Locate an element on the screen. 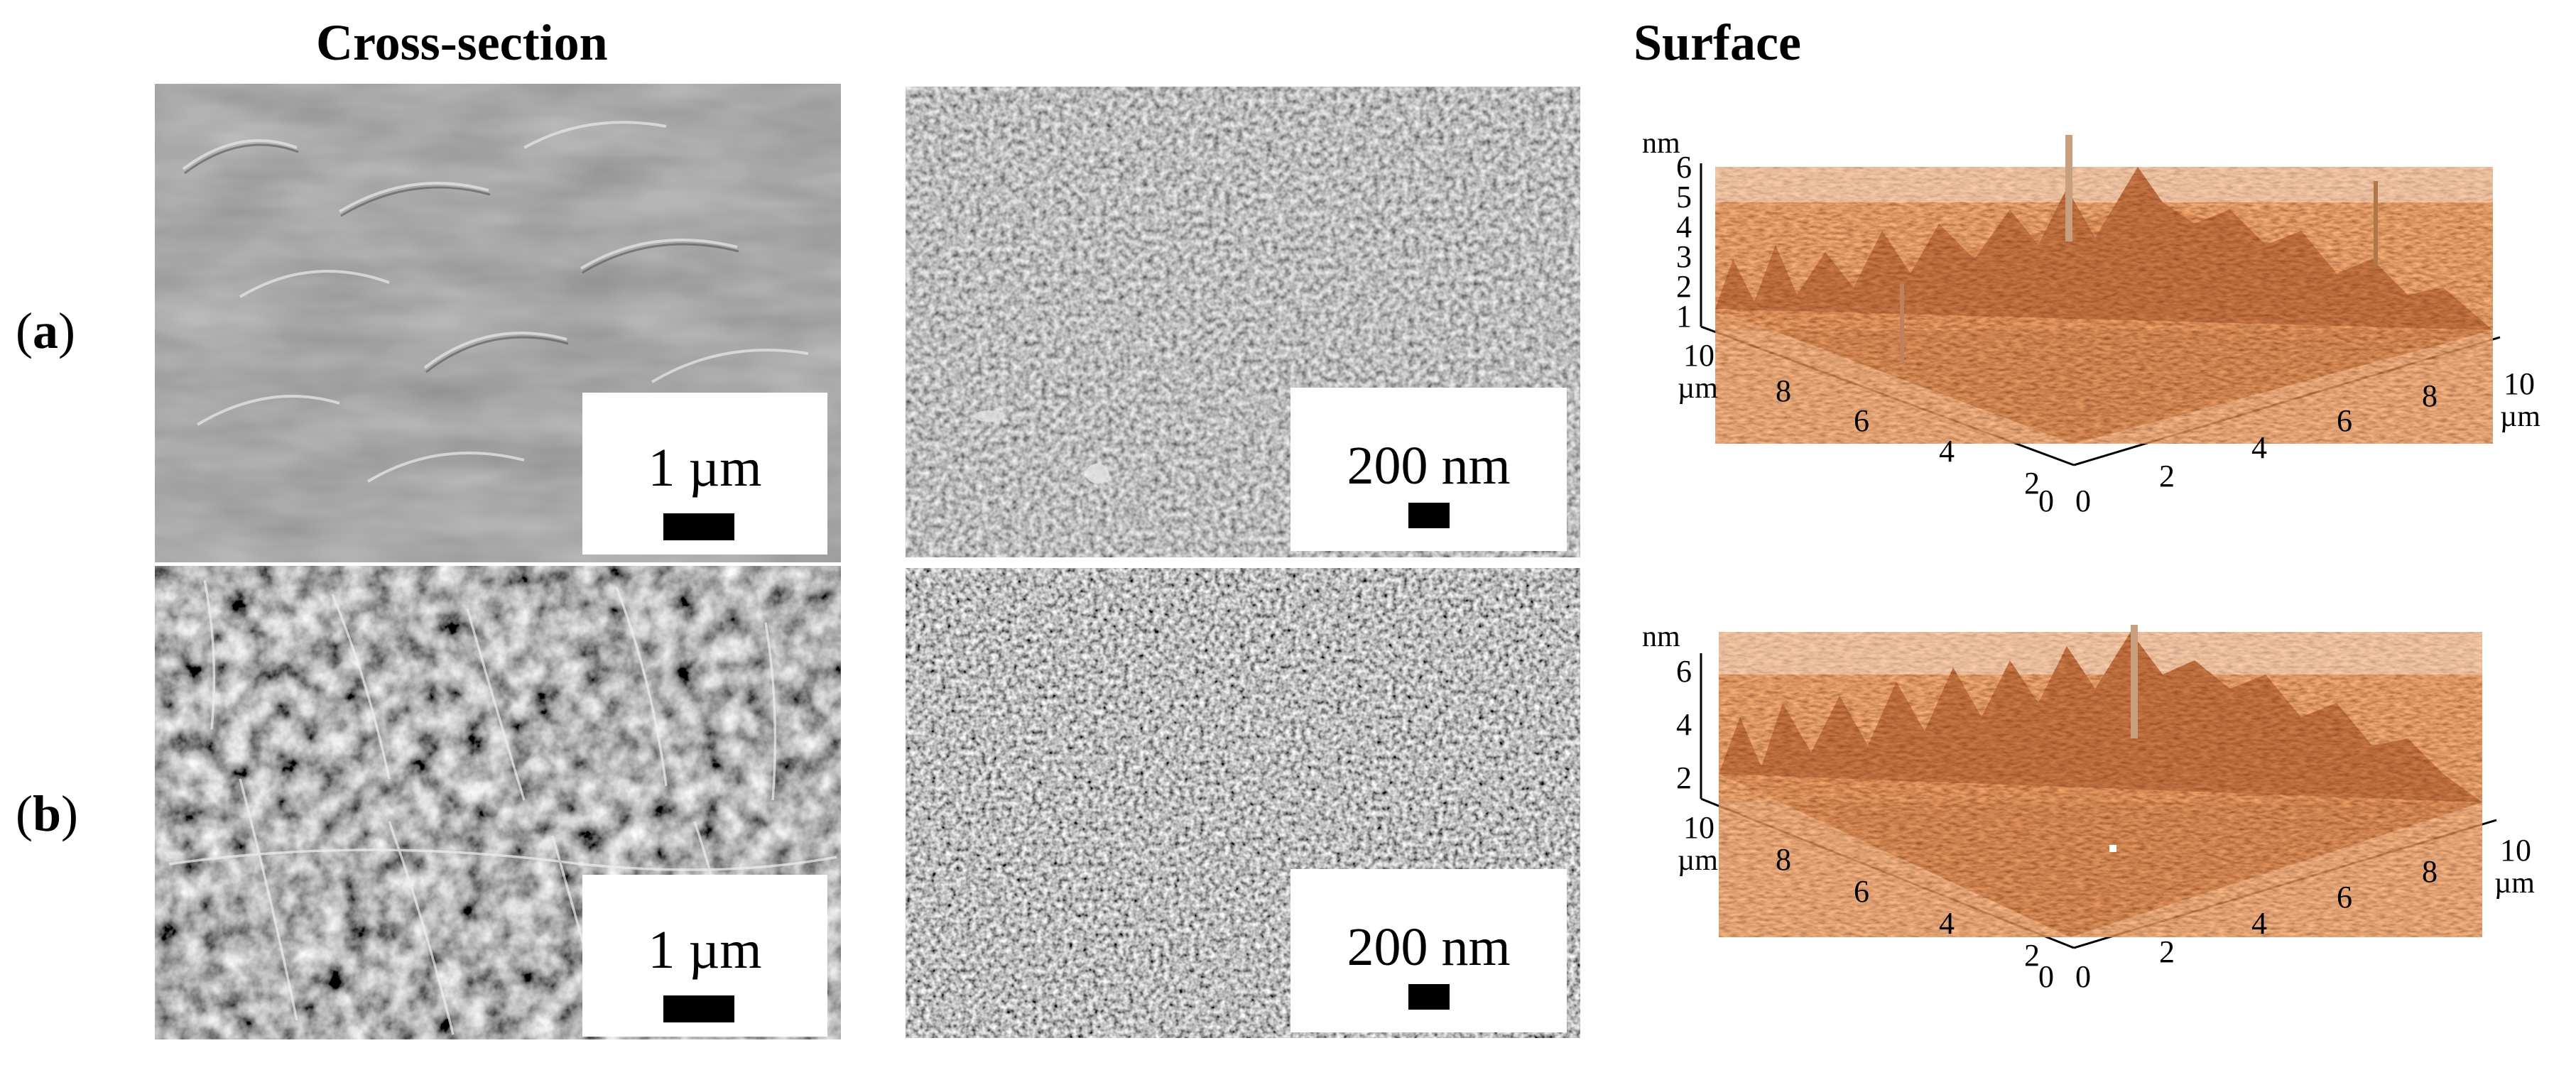 This screenshot has height=1070, width=2576. afm-z-tick: 5 is located at coordinates (1684, 197).